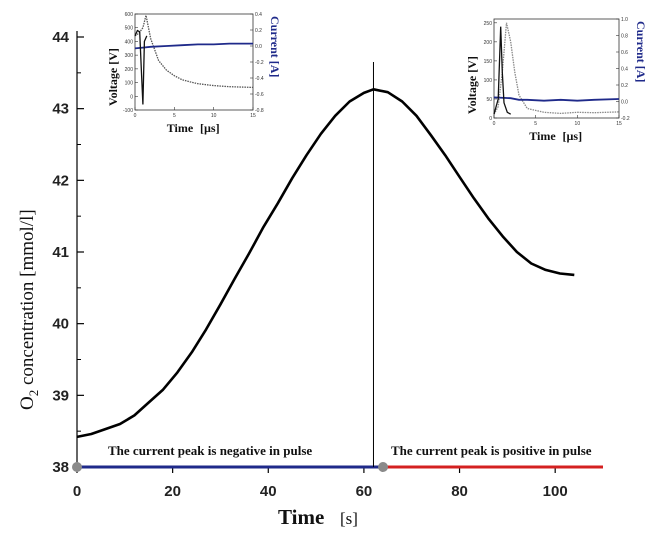 The height and width of the screenshot is (534, 665). What do you see at coordinates (259, 79) in the screenshot?
I see `inset-right-tick-label: -0.4` at bounding box center [259, 79].